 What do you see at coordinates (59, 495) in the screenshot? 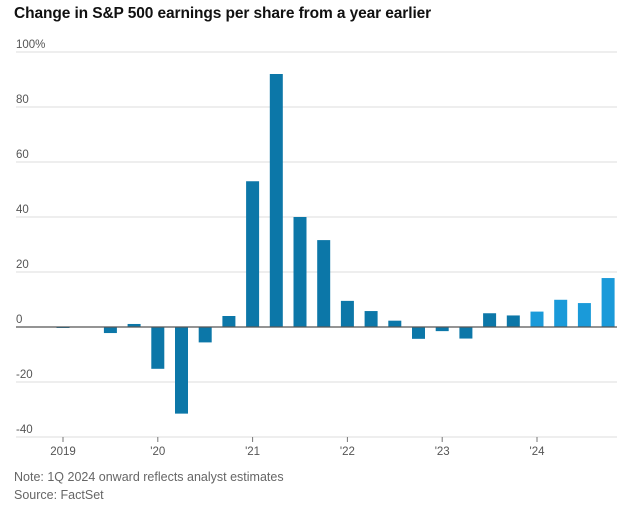
I see `chart-source: Source: FactSet` at bounding box center [59, 495].